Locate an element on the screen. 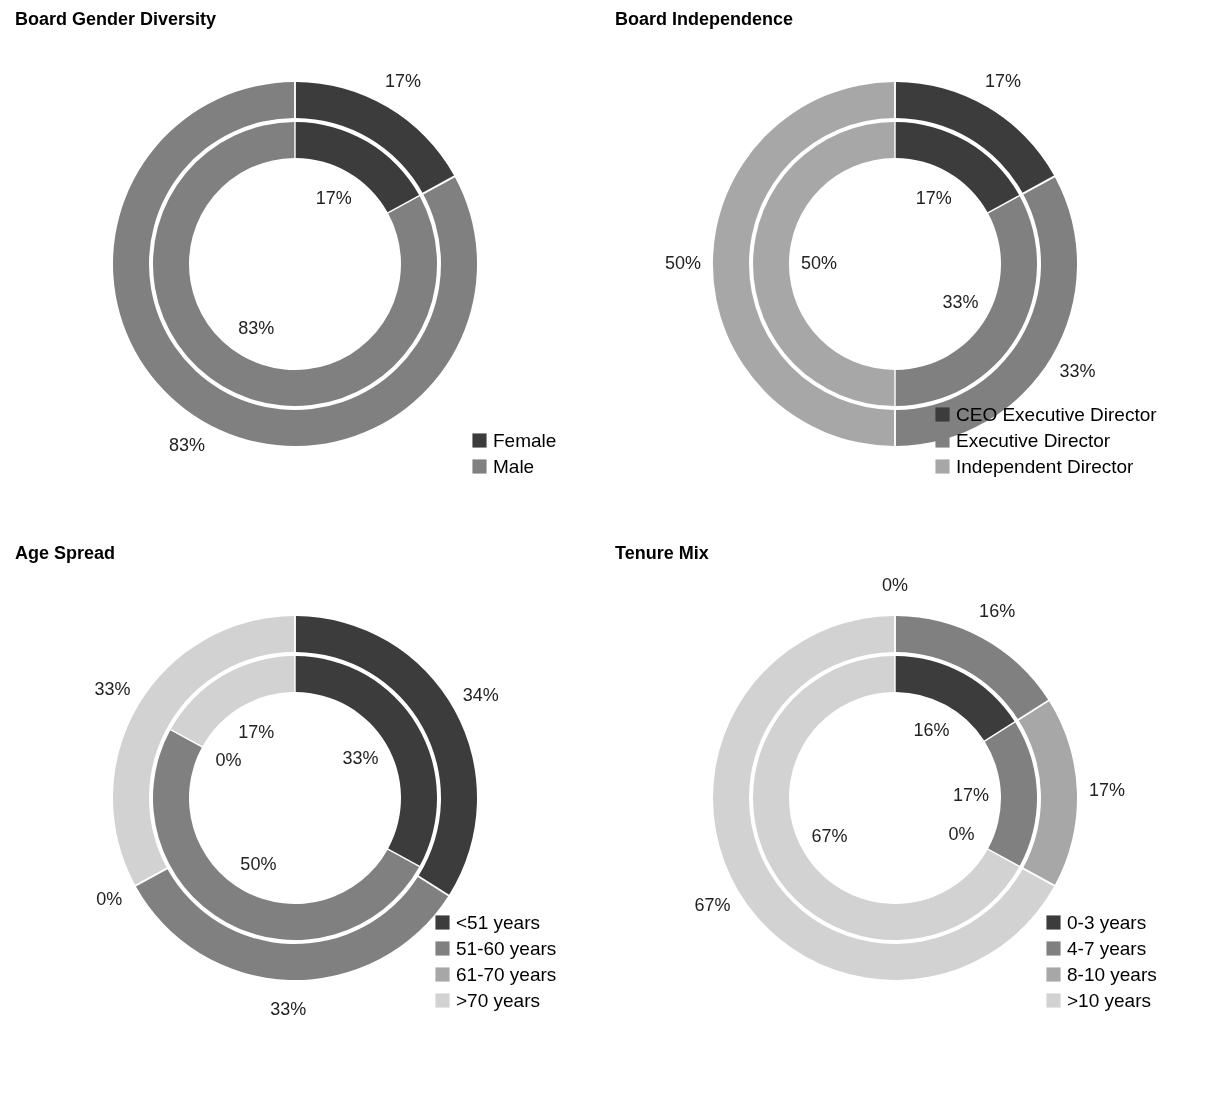 This screenshot has height=1113, width=1209. legend-label: >70 years is located at coordinates (498, 1000).